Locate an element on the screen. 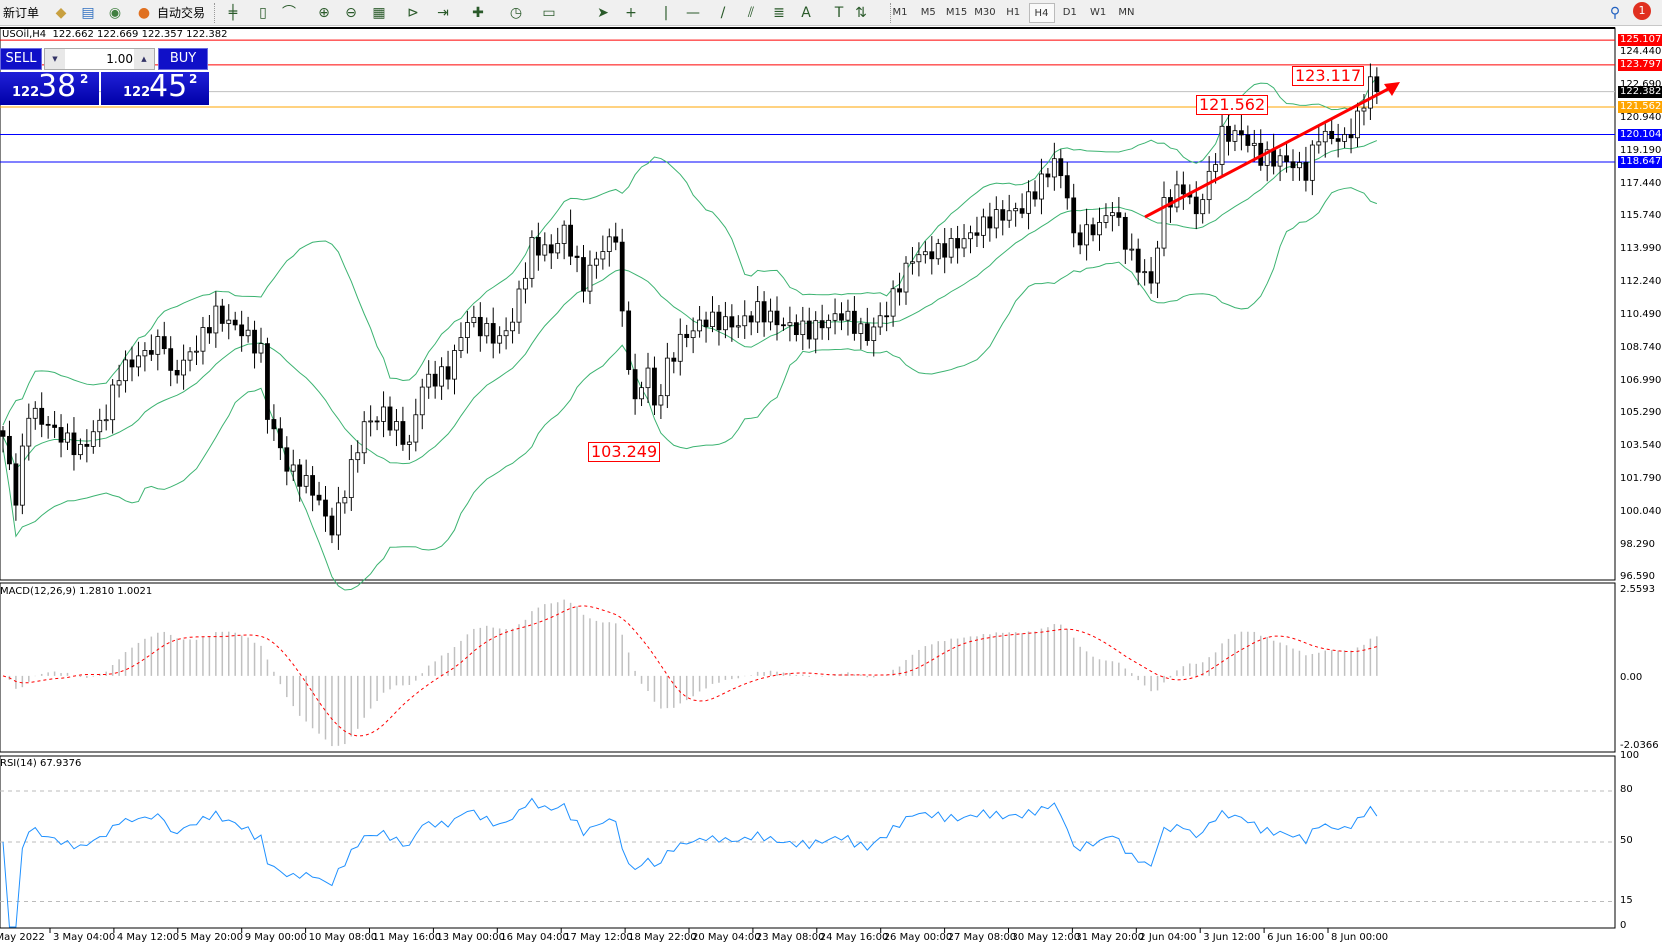 Image resolution: width=1662 pixels, height=946 pixels. sell-price: 122 38 2 is located at coordinates (49, 87).